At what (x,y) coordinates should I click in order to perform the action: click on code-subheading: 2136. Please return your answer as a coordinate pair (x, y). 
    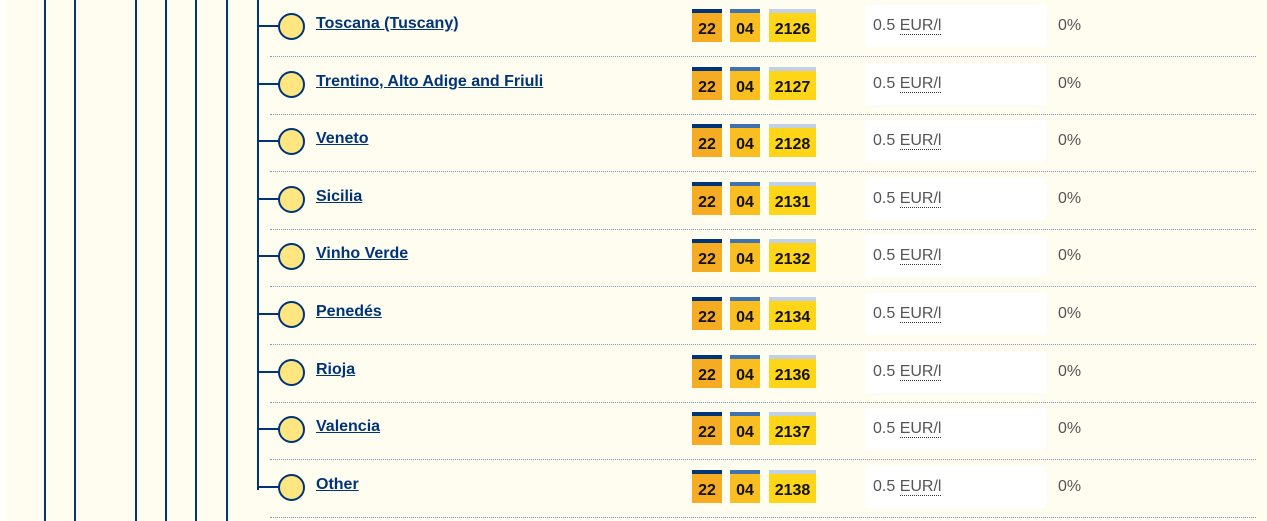
    Looking at the image, I should click on (792, 371).